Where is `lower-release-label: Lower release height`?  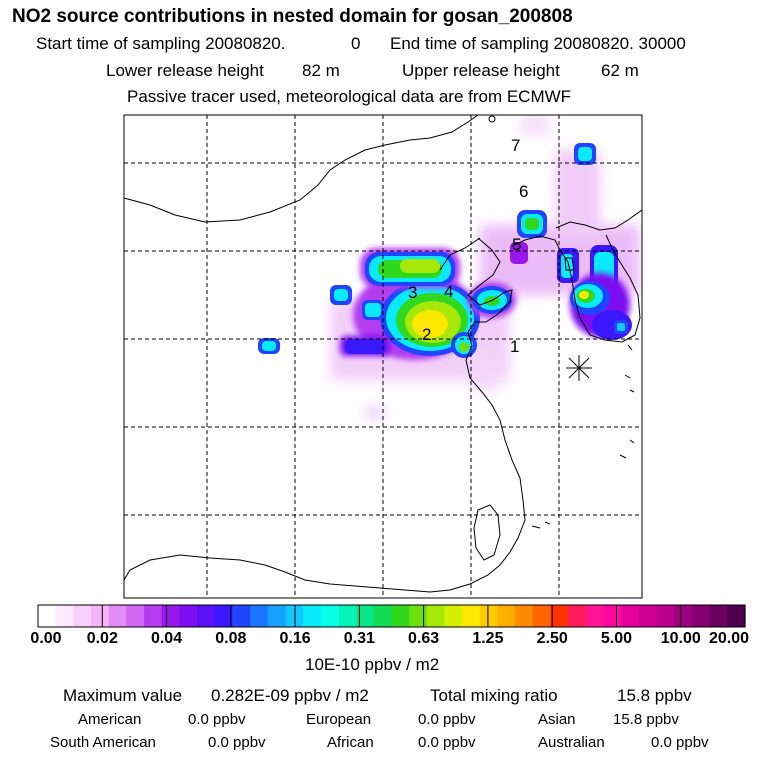
lower-release-label: Lower release height is located at coordinates (185, 70).